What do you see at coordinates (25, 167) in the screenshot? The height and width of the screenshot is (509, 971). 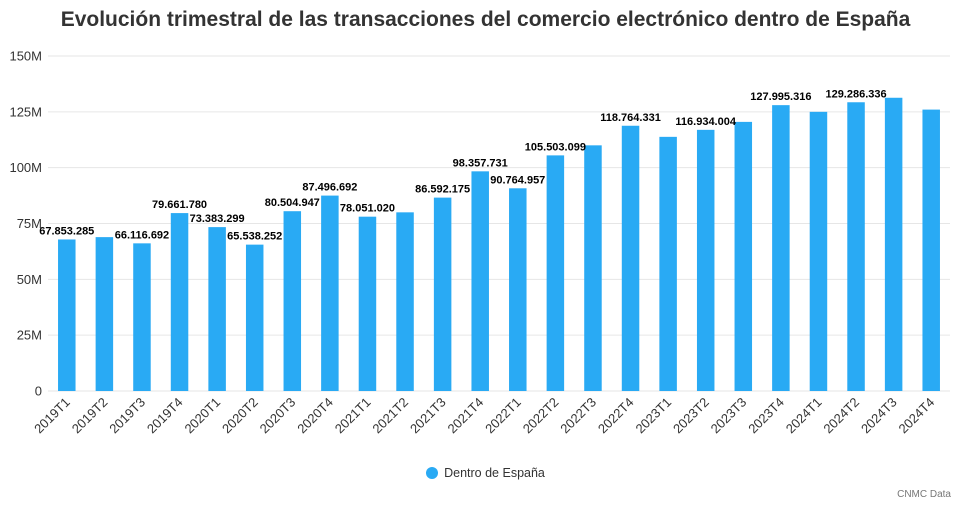 I see `y-tick-label: 100M` at bounding box center [25, 167].